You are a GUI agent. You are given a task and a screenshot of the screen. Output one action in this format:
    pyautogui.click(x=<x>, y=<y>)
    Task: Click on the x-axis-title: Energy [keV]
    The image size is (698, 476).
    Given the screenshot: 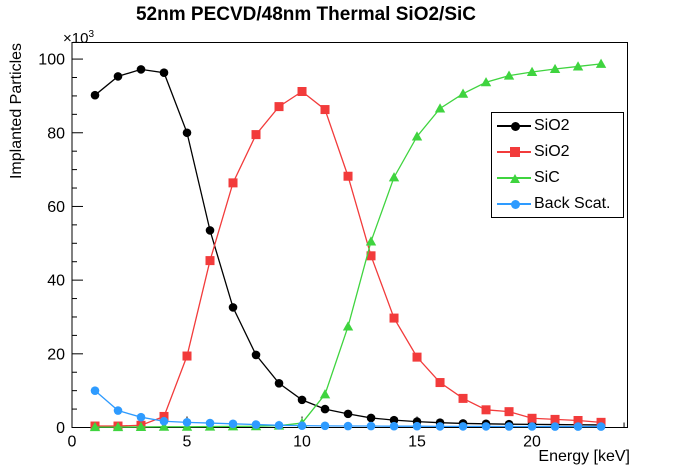 What is the action you would take?
    pyautogui.click(x=584, y=456)
    